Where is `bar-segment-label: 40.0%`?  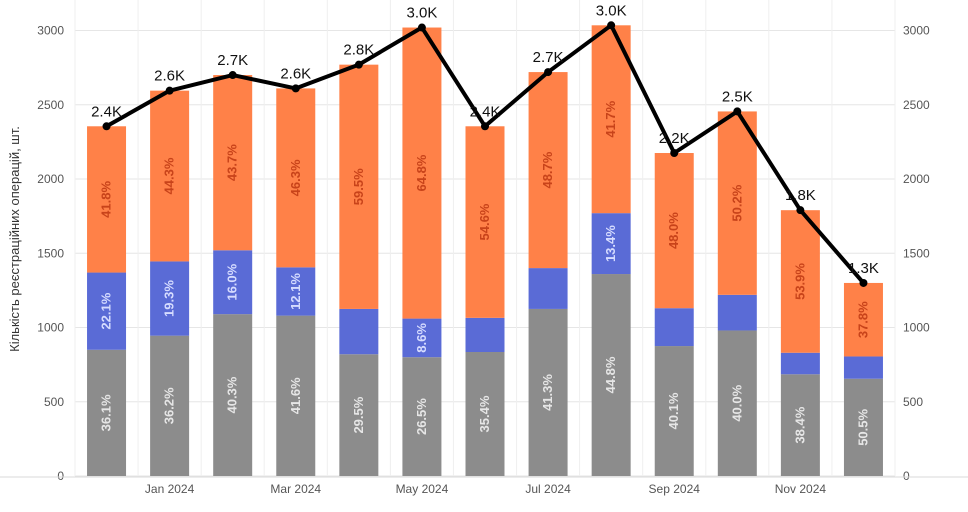
bar-segment-label: 40.0% is located at coordinates (736, 402).